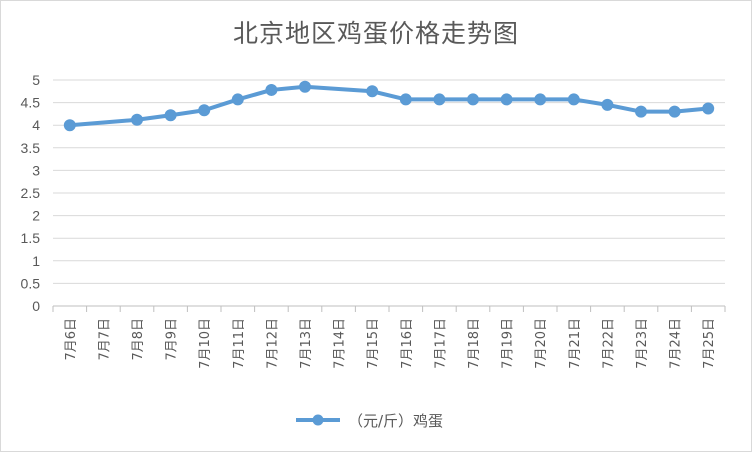 This screenshot has height=452, width=752. Describe the element at coordinates (31, 283) in the screenshot. I see `y-tick-label: 0.5` at that location.